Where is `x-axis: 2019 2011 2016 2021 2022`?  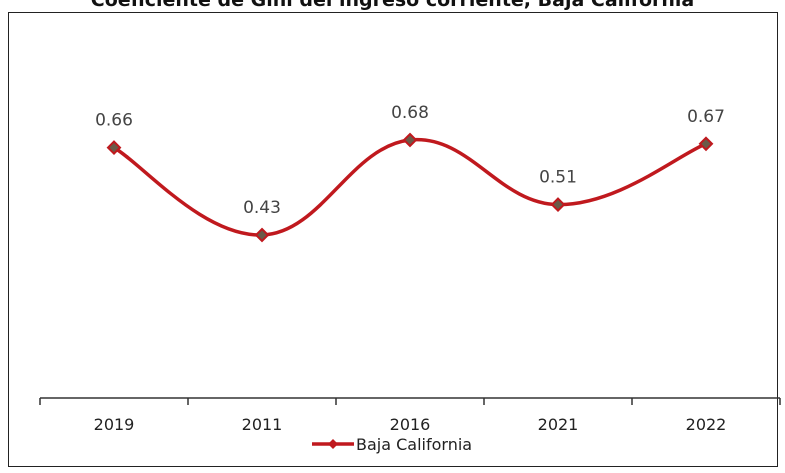 x-axis: 2019 2011 2016 2021 2022 is located at coordinates (410, 415).